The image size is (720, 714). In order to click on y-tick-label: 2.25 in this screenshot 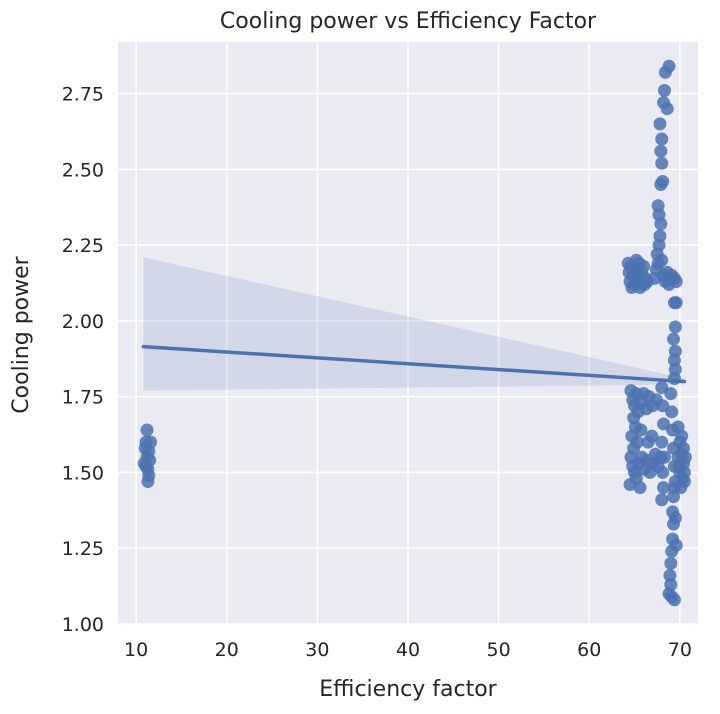, I will do `click(83, 246)`.